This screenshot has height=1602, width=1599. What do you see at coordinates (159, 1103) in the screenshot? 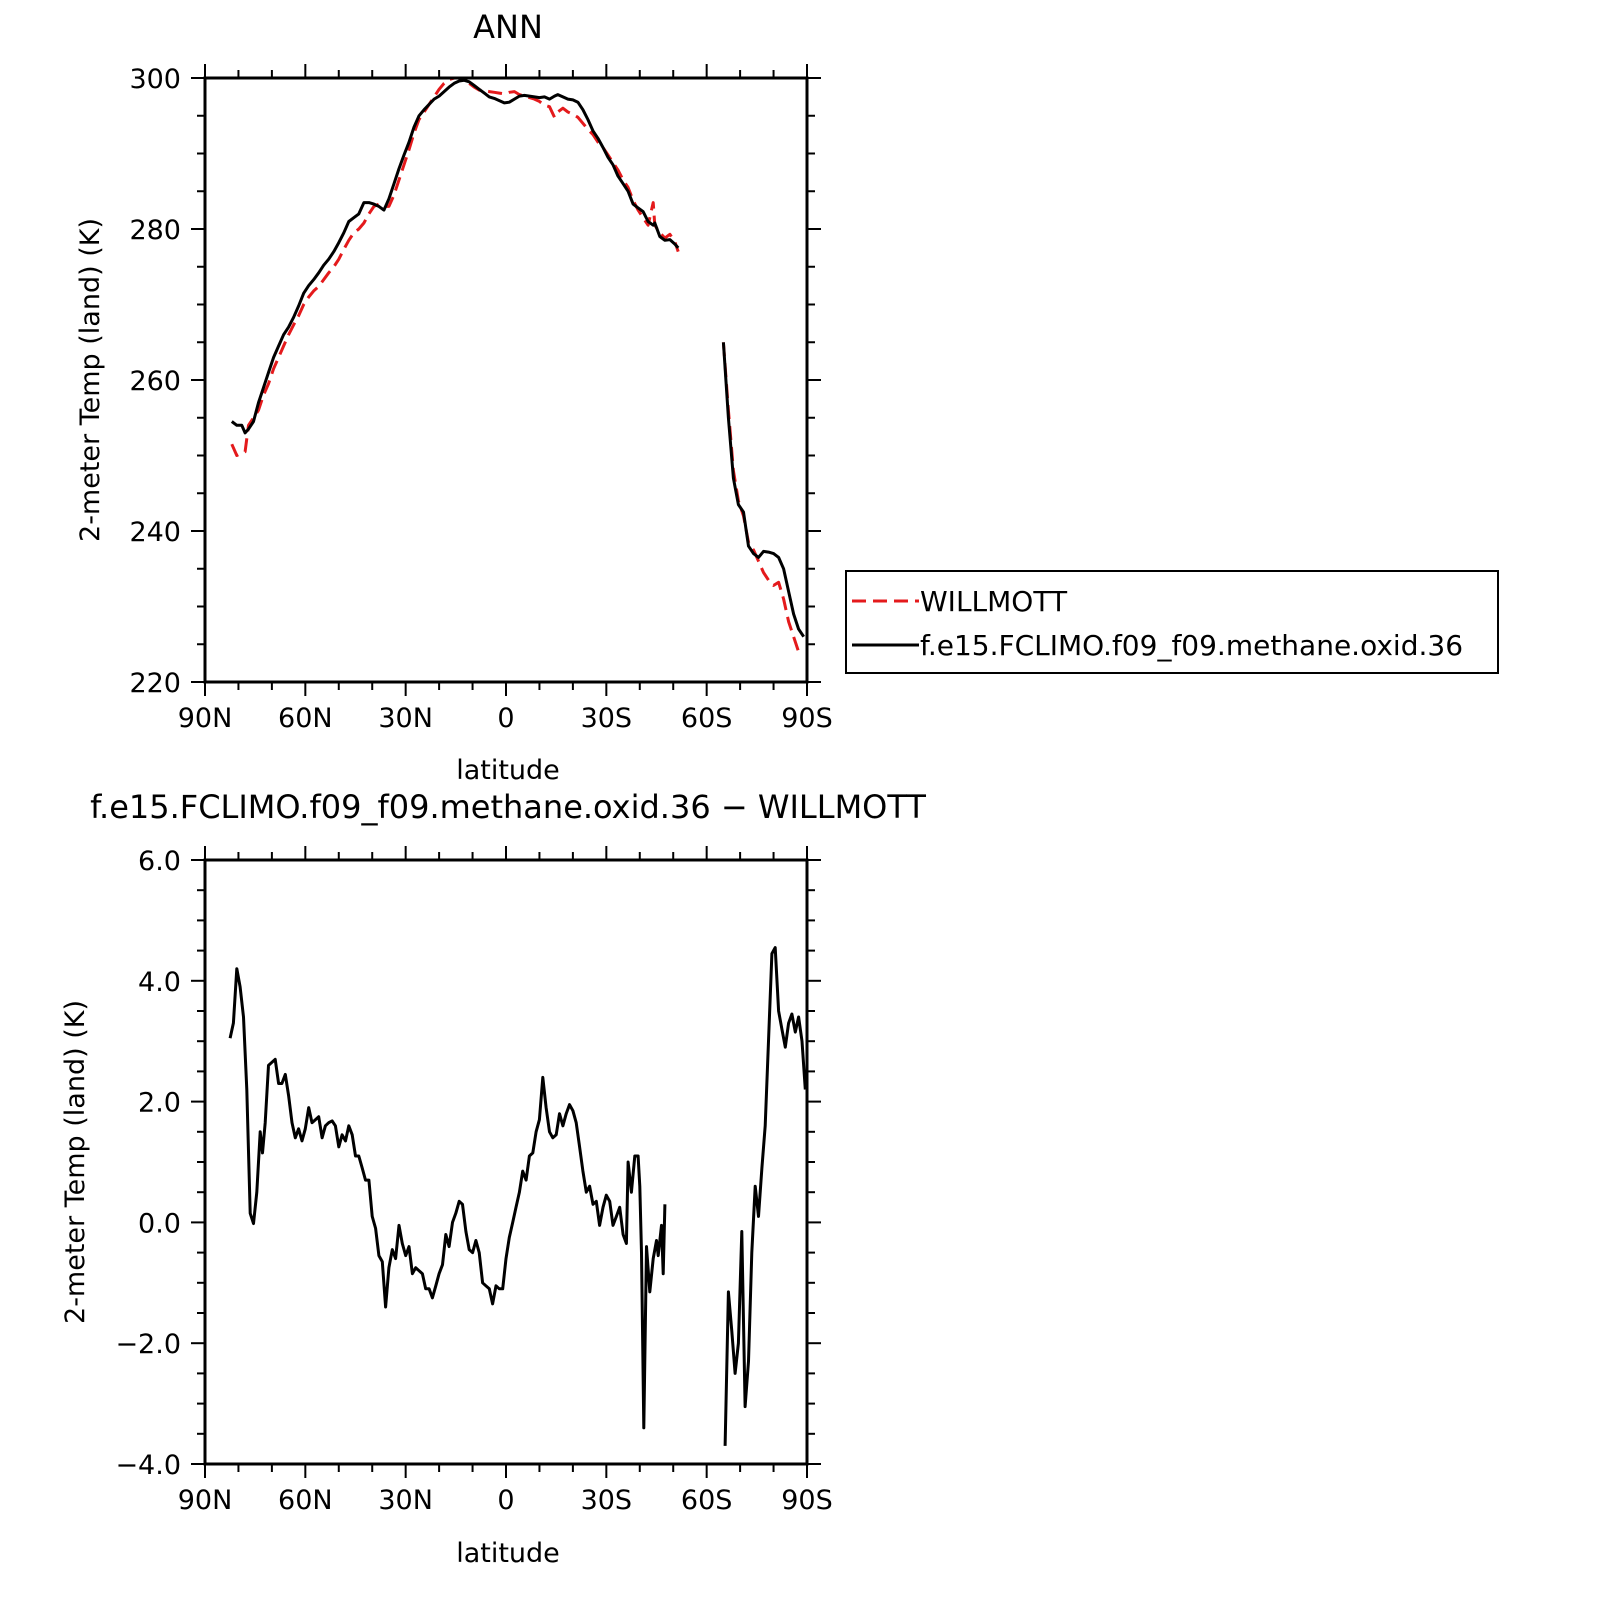
I see `bottom-y-tick-label: 2.0` at bounding box center [159, 1103].